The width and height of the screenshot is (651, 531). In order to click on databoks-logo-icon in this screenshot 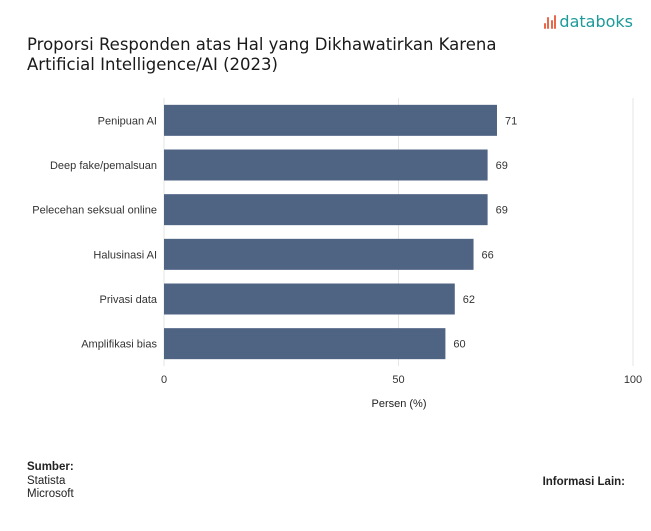, I will do `click(550, 21)`.